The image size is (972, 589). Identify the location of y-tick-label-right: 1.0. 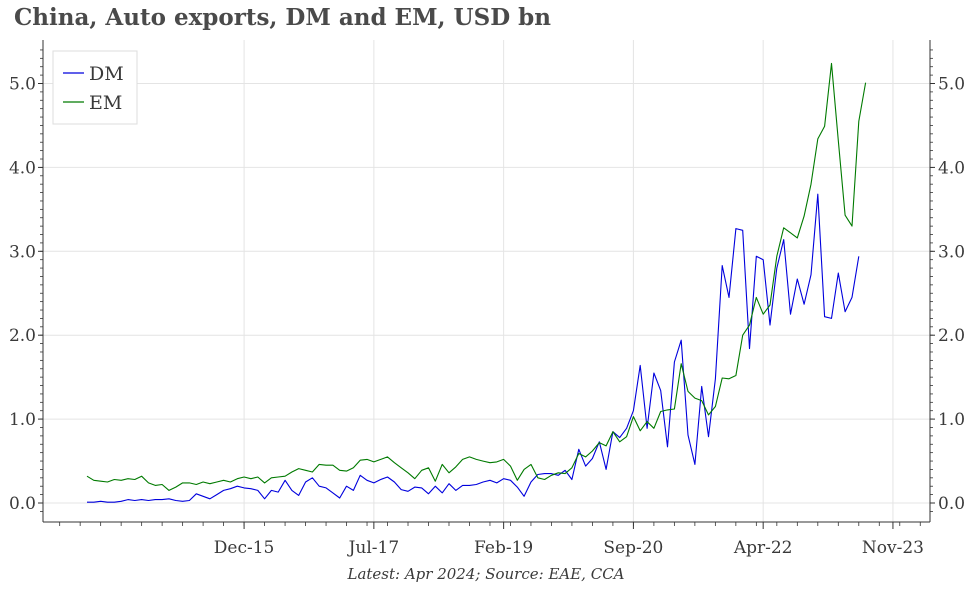
(951, 420).